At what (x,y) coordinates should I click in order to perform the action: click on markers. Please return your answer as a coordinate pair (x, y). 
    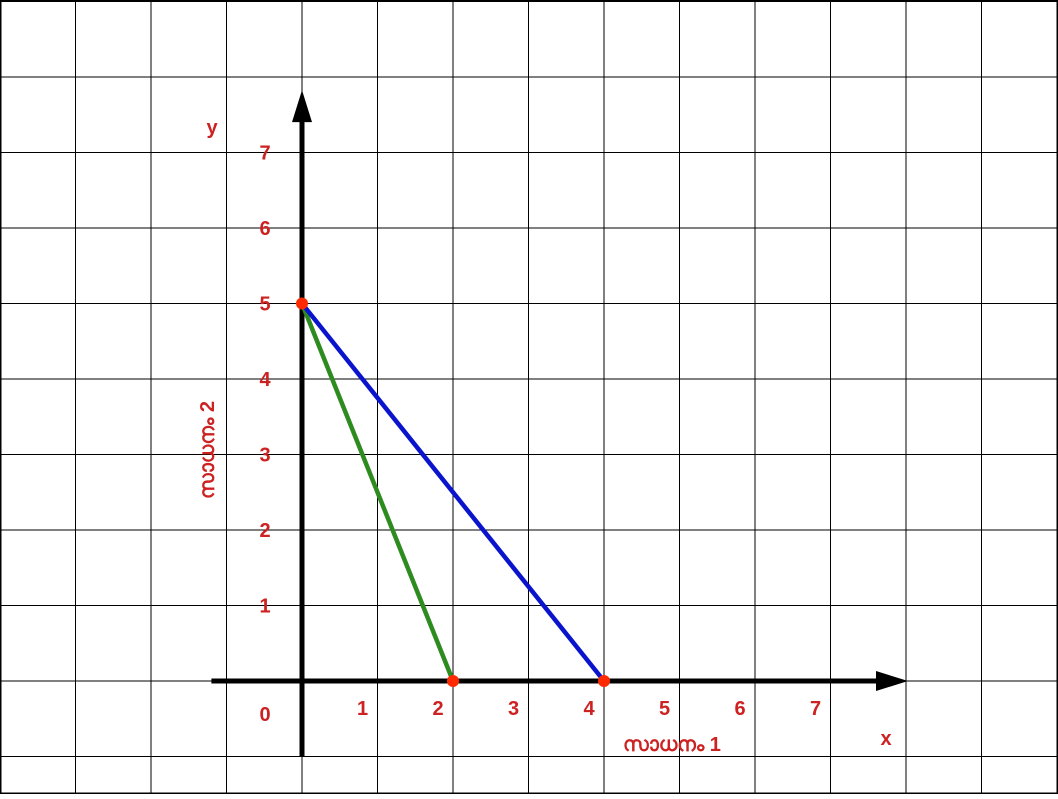
    Looking at the image, I should click on (453, 492).